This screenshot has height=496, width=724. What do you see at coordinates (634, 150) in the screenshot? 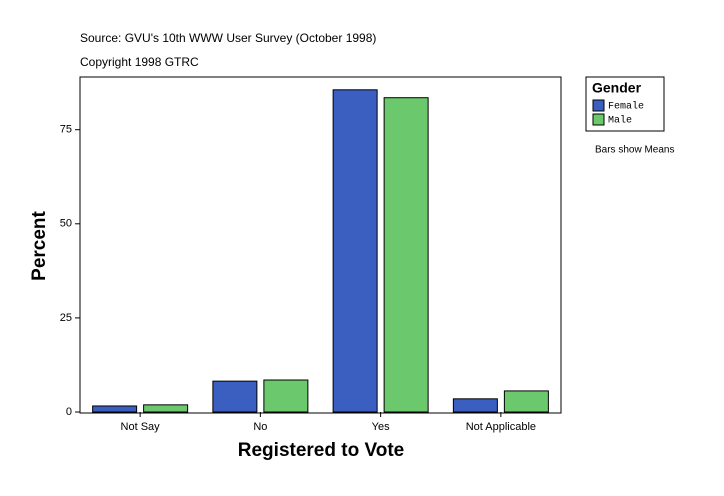
I see `note: Bars show Means` at bounding box center [634, 150].